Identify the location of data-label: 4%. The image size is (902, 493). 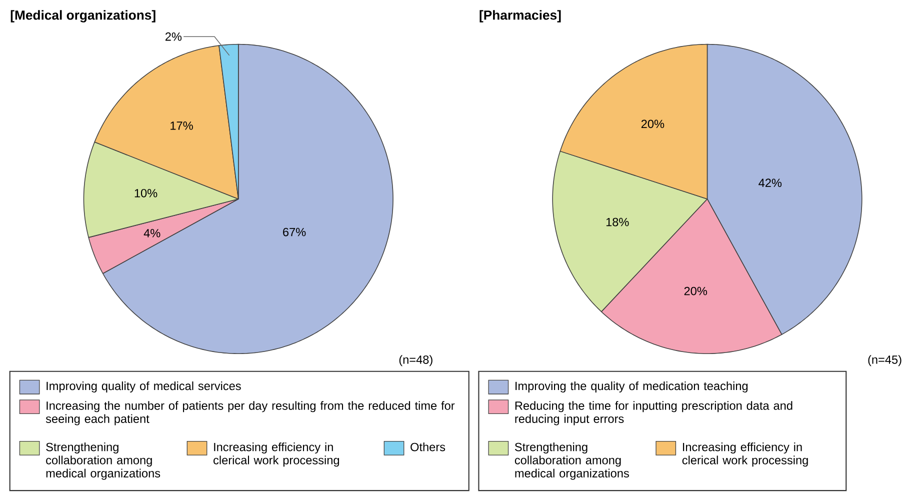
(152, 233).